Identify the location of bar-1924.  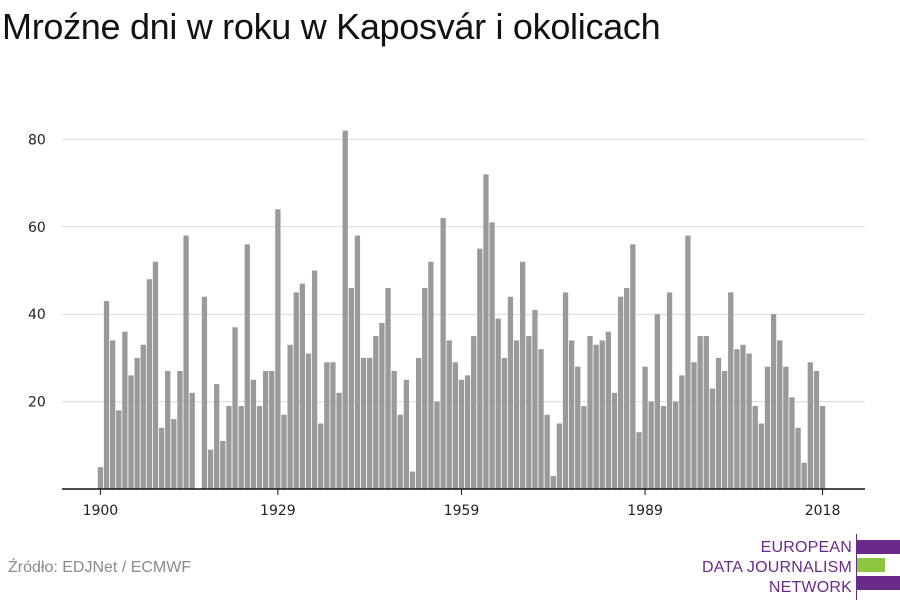
(247, 366).